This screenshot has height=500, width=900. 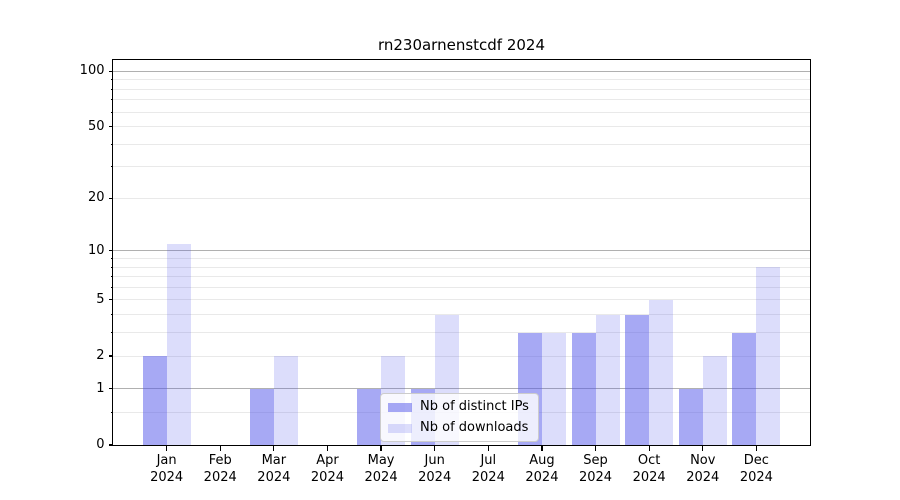 What do you see at coordinates (327, 469) in the screenshot?
I see `x-tick-label: Apr 2024` at bounding box center [327, 469].